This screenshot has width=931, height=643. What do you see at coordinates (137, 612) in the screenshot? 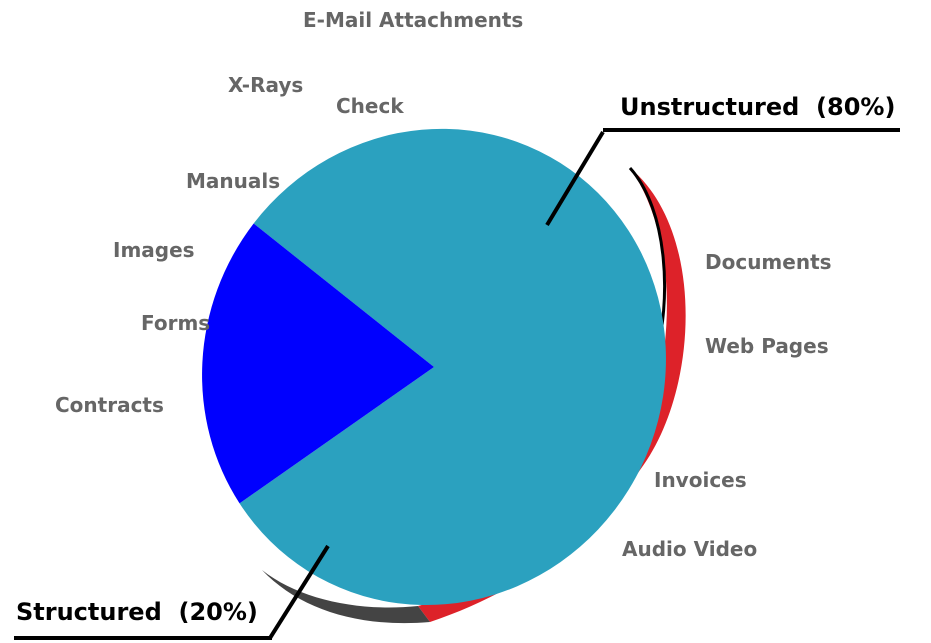
I see `callout-structured: Structured (20%)` at bounding box center [137, 612].